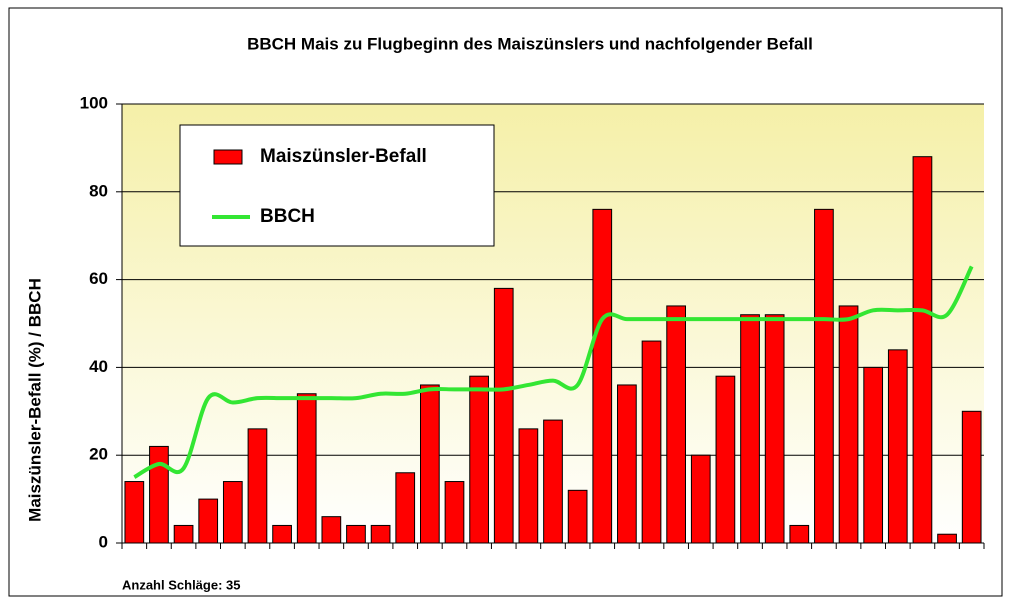 The image size is (1012, 604). What do you see at coordinates (34, 400) in the screenshot?
I see `y-axis-label: Maiszünsler-Befall (%) / BBCH` at bounding box center [34, 400].